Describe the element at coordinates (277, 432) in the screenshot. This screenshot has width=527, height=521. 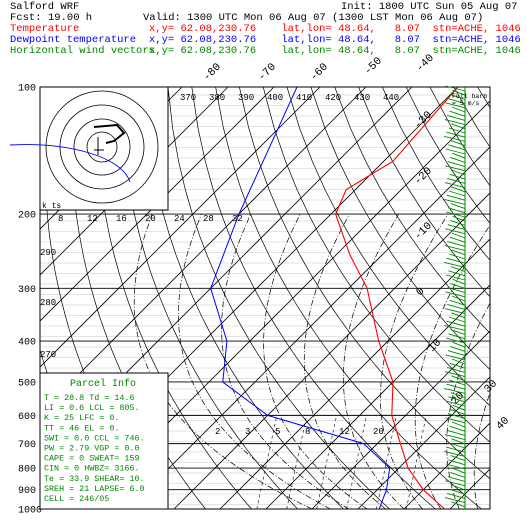
I see `mixing-ratio-label: 5` at that location.